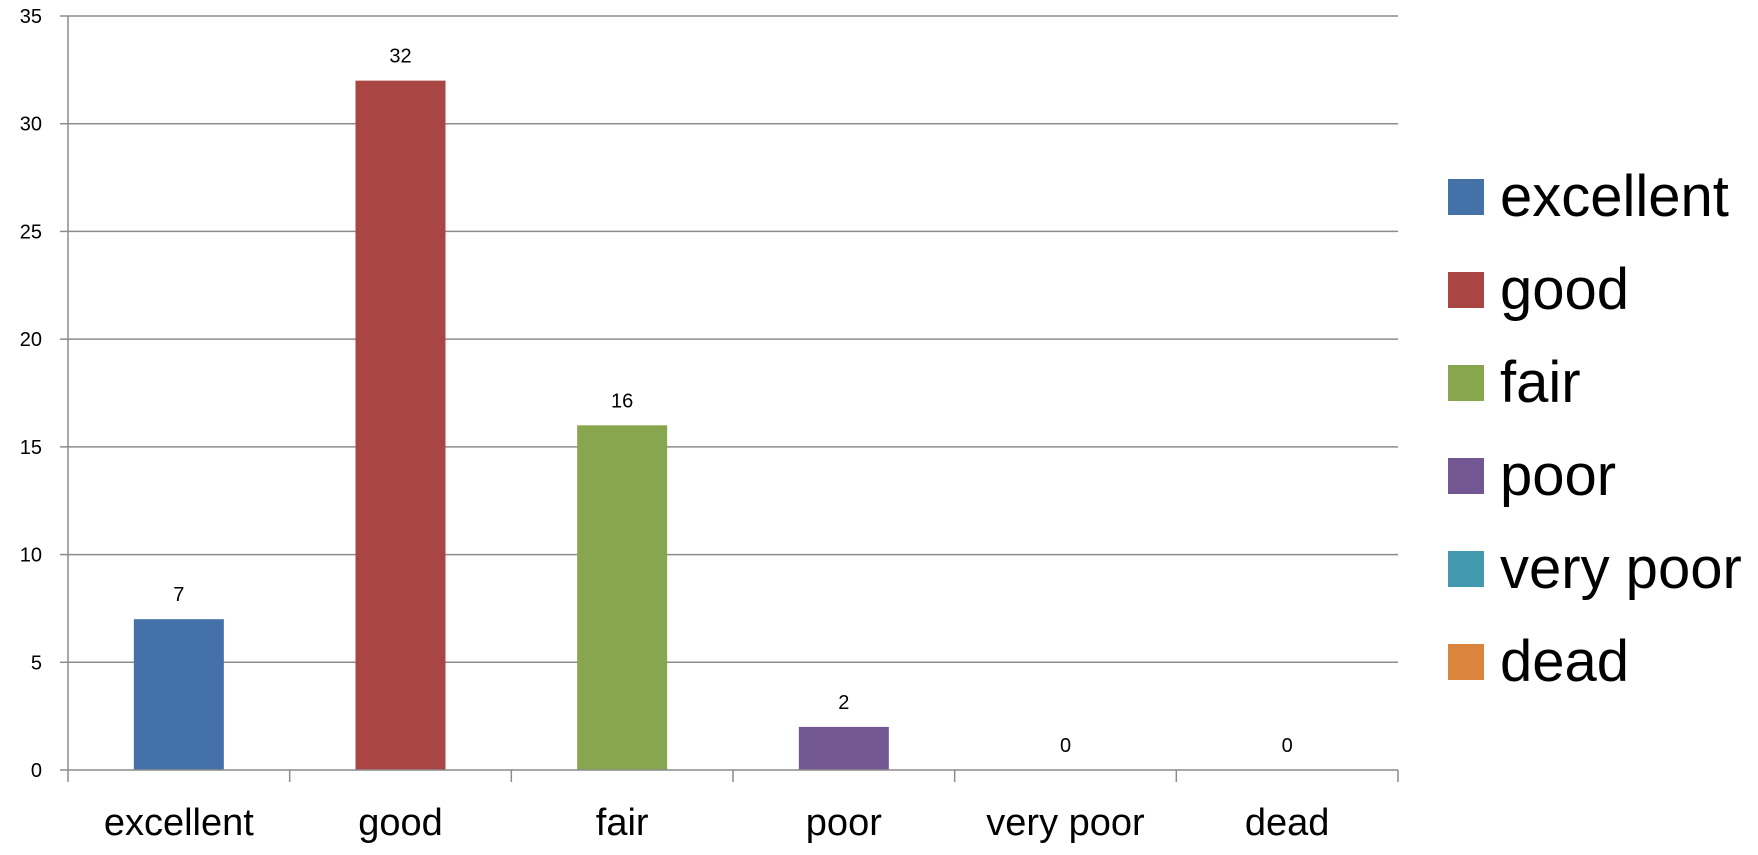 This screenshot has height=855, width=1758. Describe the element at coordinates (31, 125) in the screenshot. I see `y-tick-label: 30` at that location.